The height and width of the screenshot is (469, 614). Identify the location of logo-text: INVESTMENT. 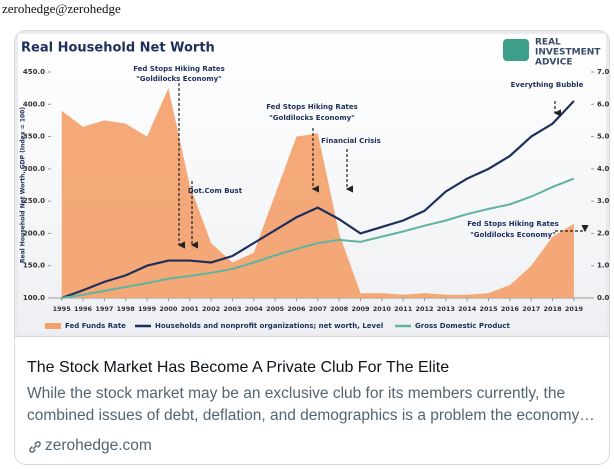
(568, 53).